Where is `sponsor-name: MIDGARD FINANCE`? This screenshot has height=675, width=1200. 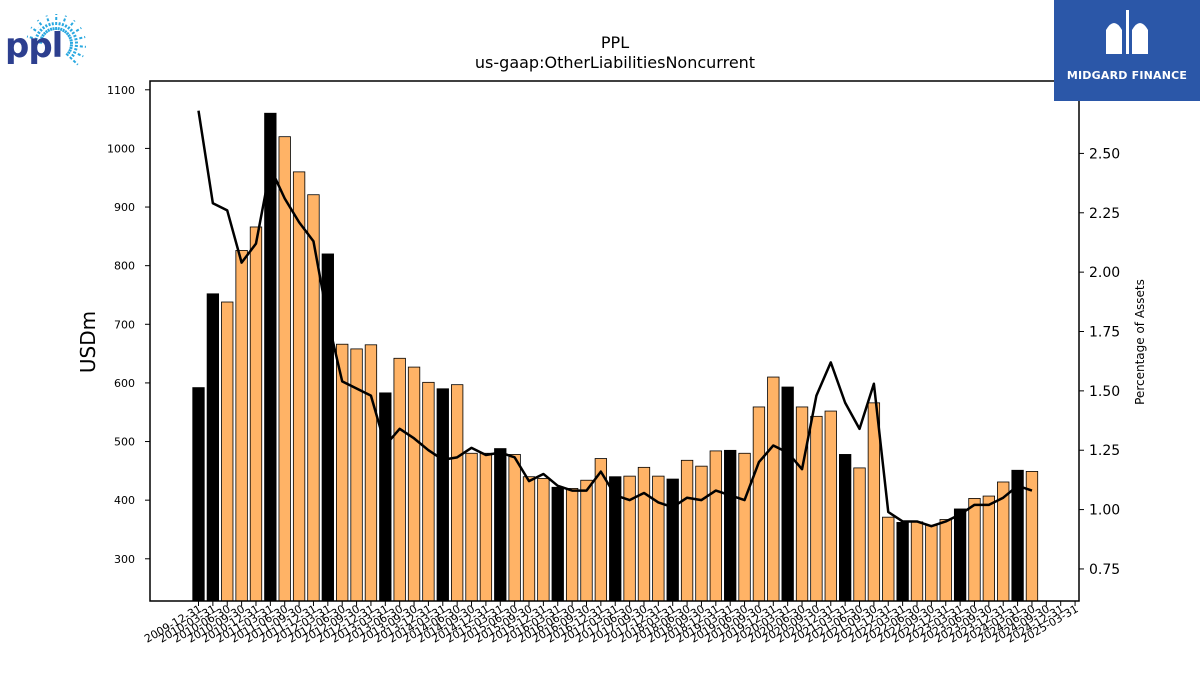
sponsor-name: MIDGARD FINANCE is located at coordinates (1127, 75).